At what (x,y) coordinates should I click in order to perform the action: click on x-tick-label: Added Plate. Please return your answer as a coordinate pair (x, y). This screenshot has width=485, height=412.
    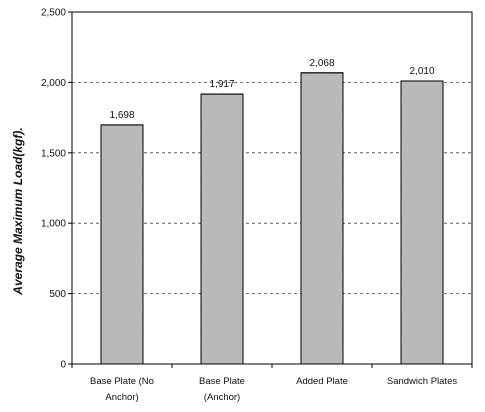
    Looking at the image, I should click on (322, 381).